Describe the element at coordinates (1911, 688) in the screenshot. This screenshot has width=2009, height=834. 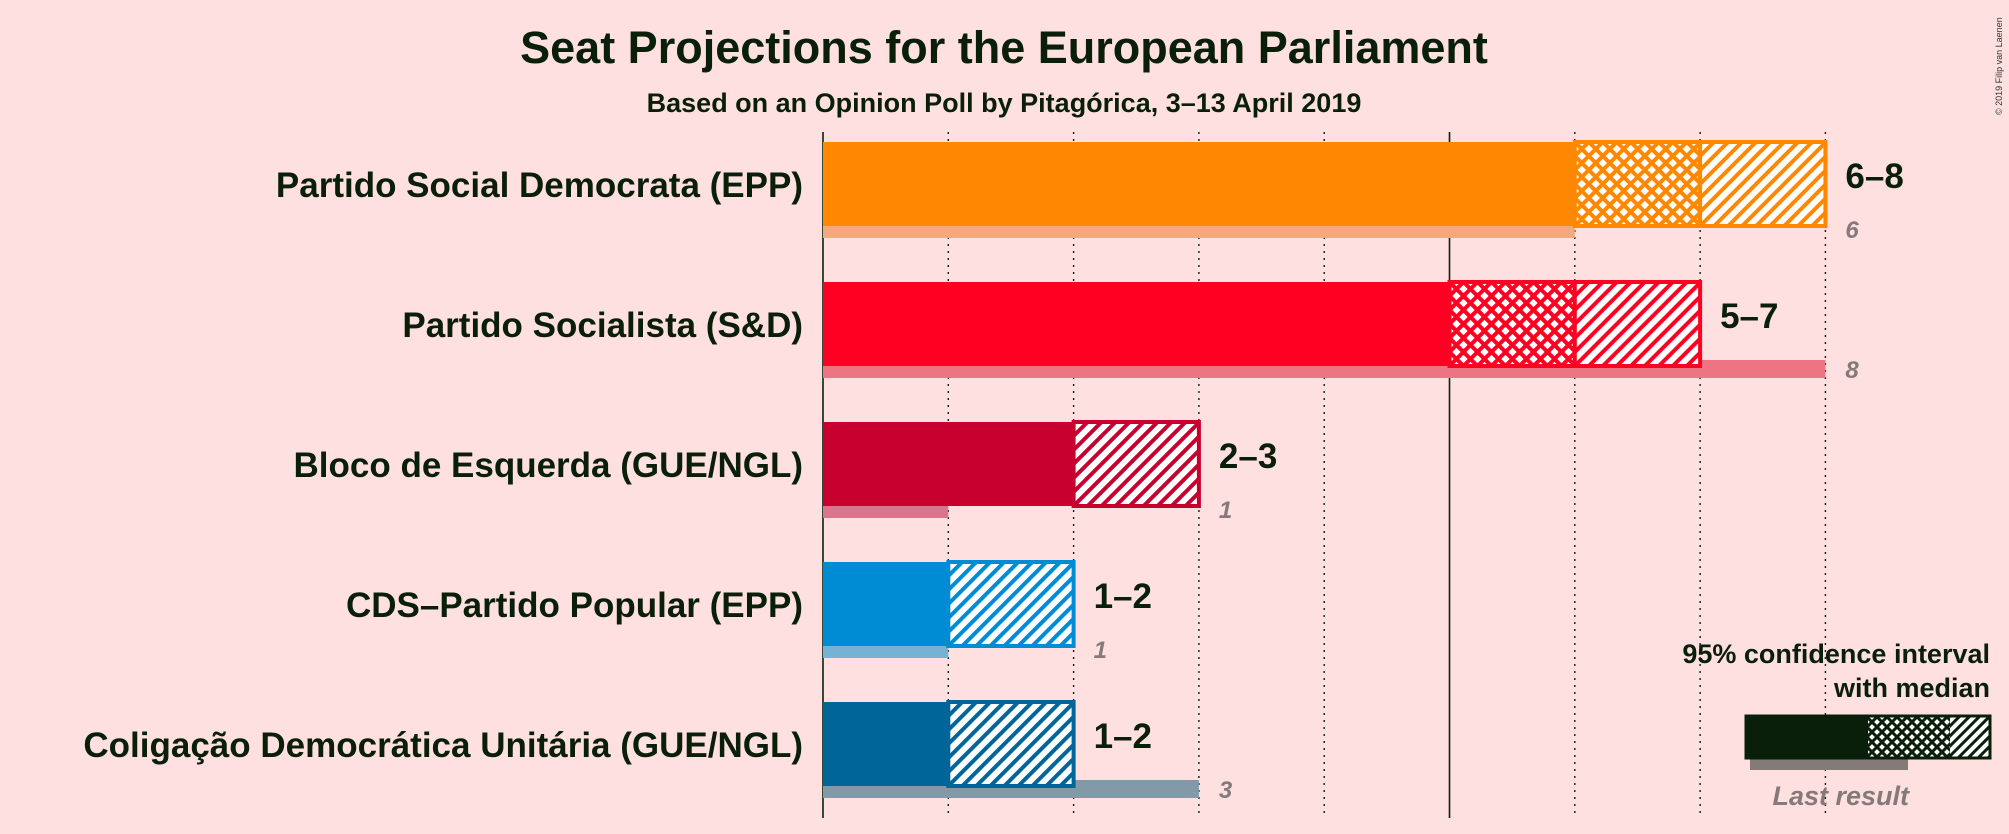
I see `legend-line-2: with median` at that location.